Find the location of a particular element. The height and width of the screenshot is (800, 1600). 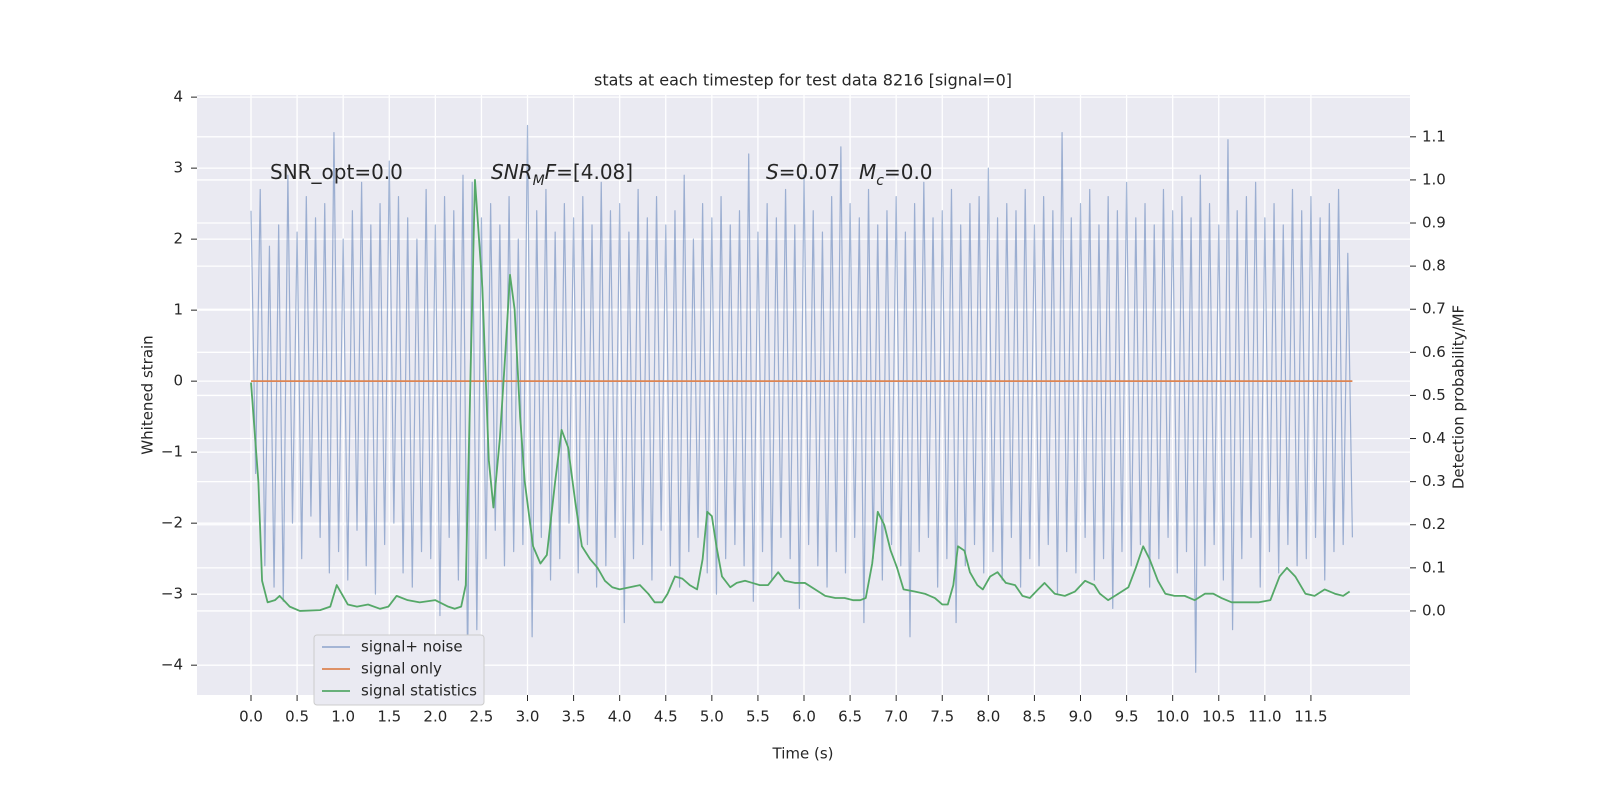

y2-tick-label: 0.7 is located at coordinates (1434, 309).